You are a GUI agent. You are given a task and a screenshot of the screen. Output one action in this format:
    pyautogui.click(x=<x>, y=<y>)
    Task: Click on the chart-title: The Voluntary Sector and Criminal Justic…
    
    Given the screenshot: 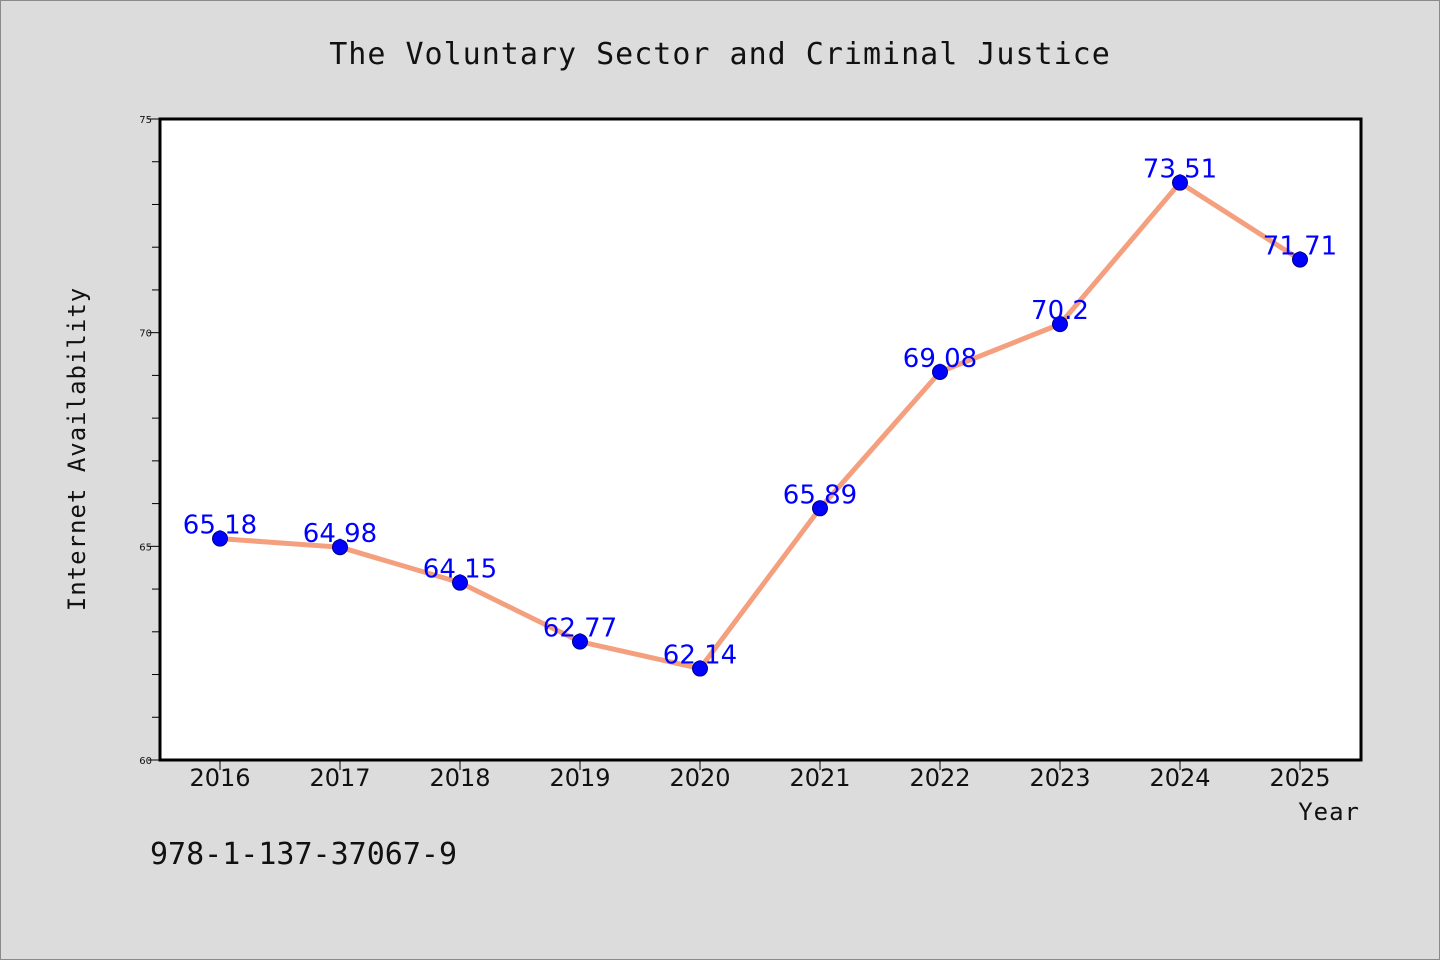 What is the action you would take?
    pyautogui.click(x=720, y=54)
    